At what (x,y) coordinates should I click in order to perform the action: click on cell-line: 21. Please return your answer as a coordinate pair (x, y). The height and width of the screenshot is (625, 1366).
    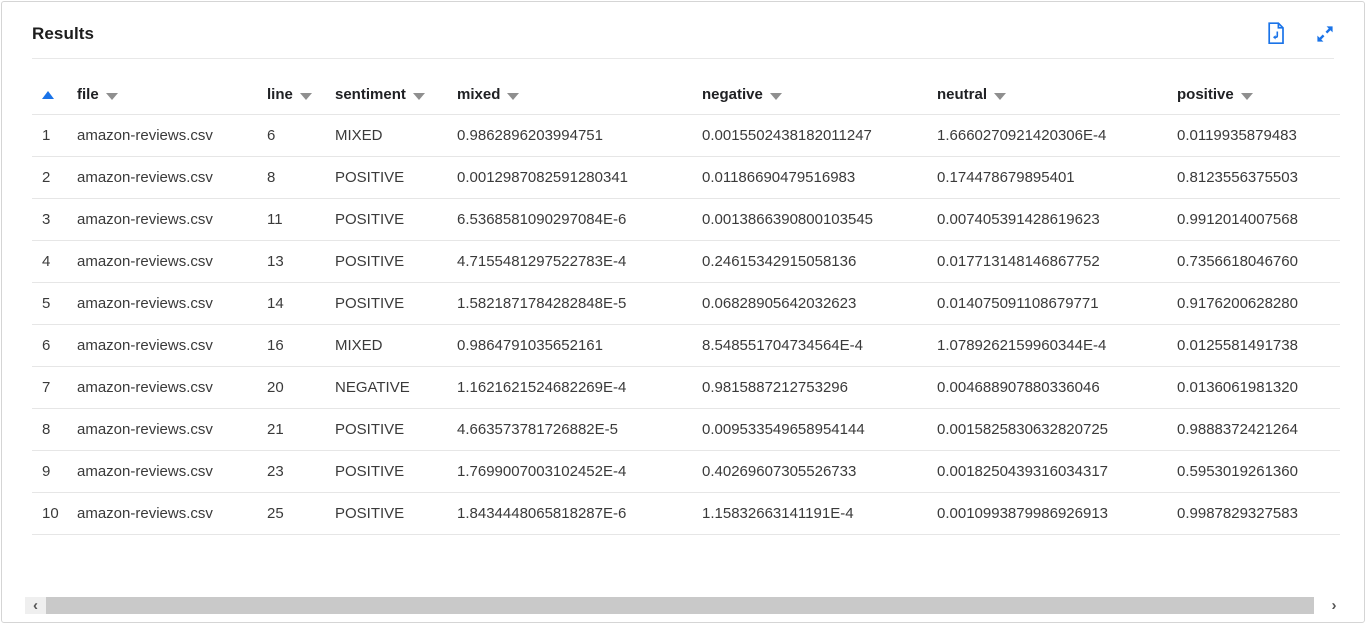
    Looking at the image, I should click on (291, 429).